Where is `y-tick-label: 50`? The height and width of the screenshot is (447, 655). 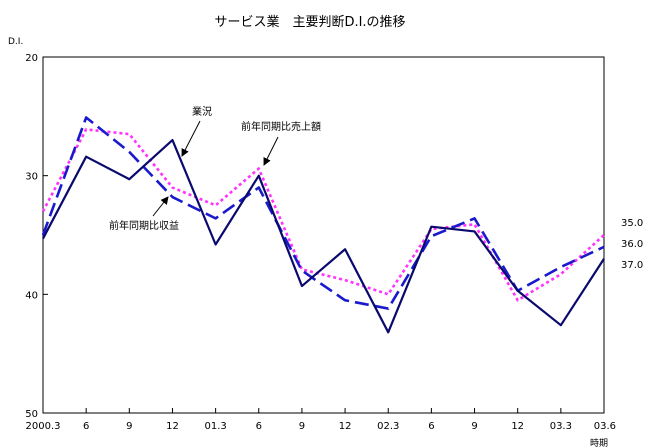
y-tick-label: 50 is located at coordinates (31, 414).